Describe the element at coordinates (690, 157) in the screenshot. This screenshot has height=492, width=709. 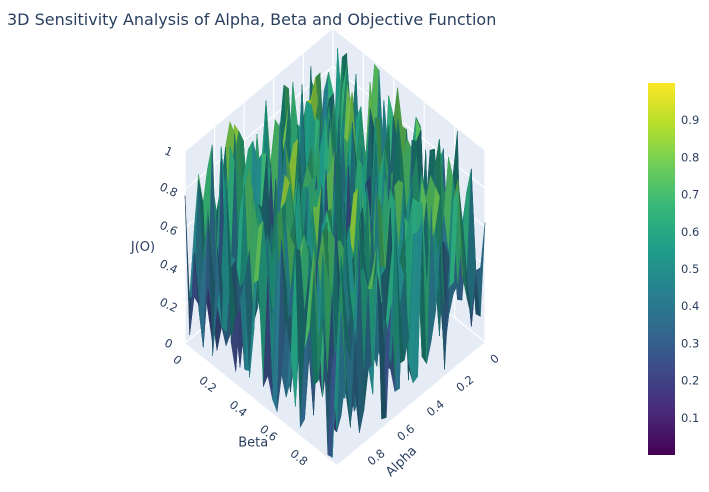
I see `colorbar-tick-label: 0.8` at that location.